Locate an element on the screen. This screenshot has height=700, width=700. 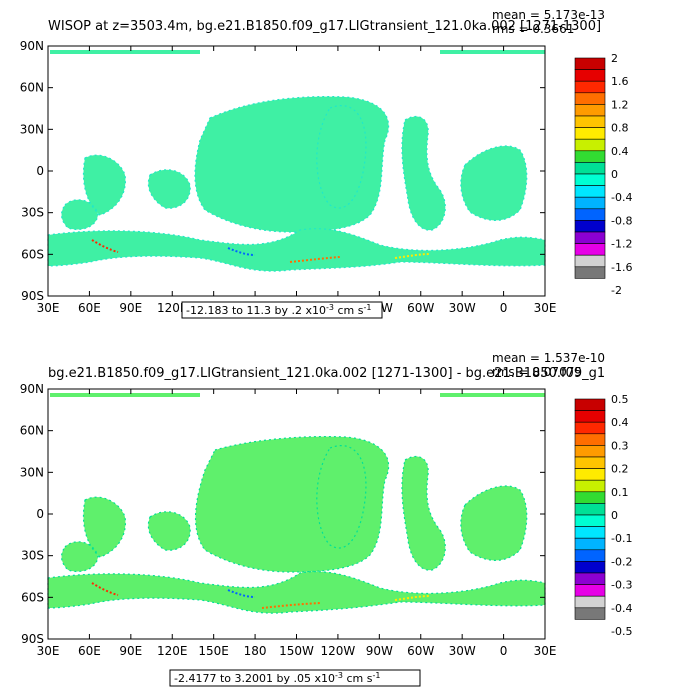
top-map-colorbar-label: 2 is located at coordinates (614, 58).